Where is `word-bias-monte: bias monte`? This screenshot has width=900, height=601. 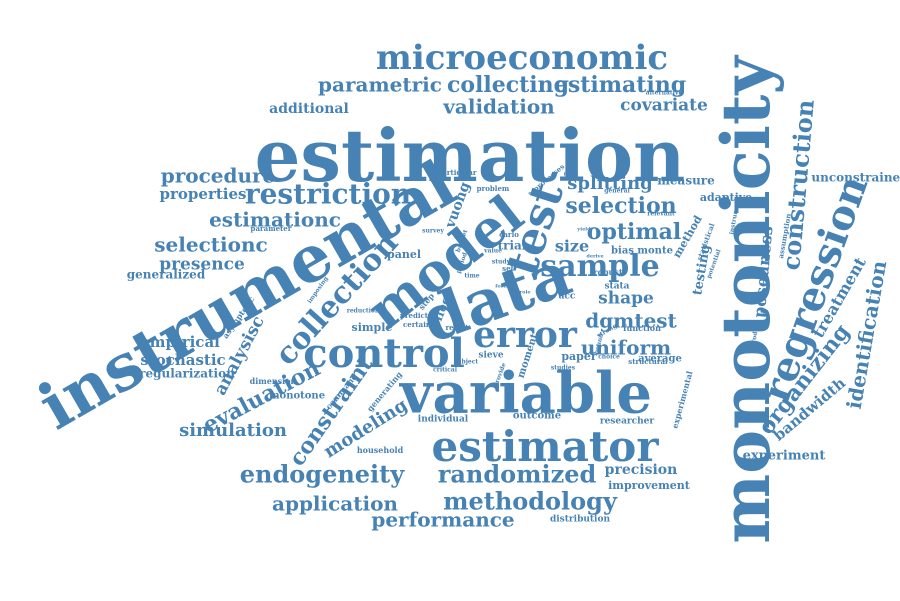 word-bias-monte: bias monte is located at coordinates (642, 251).